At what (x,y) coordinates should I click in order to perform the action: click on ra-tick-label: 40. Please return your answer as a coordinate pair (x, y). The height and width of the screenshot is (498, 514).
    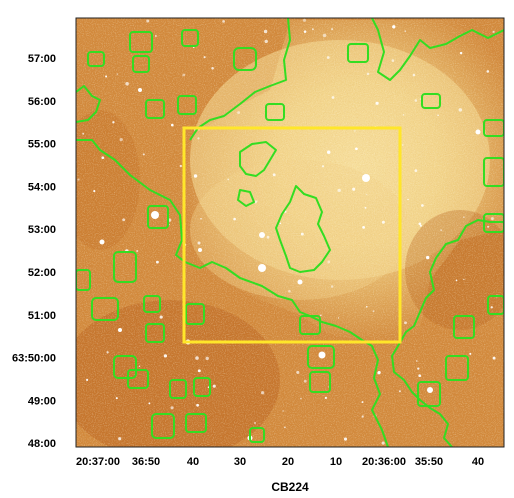
    Looking at the image, I should click on (193, 462).